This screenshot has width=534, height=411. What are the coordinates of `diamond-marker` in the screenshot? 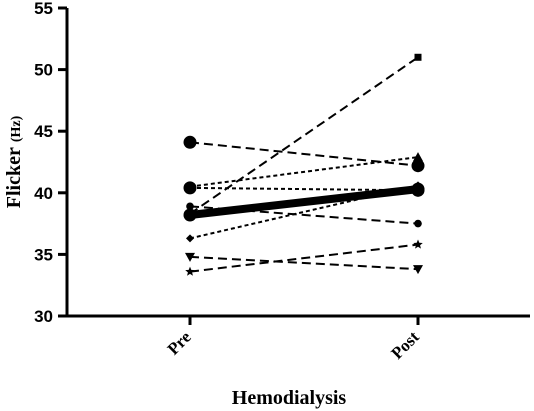 It's located at (190, 238).